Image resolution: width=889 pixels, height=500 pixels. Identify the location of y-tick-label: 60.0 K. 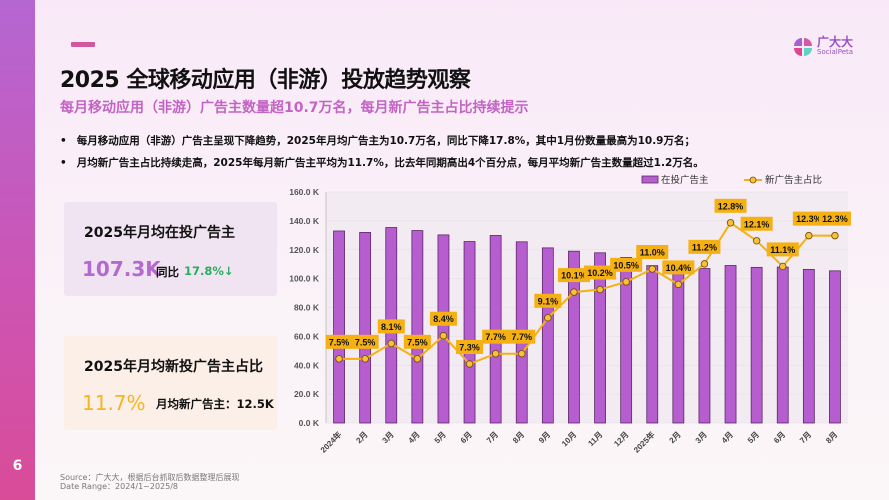
(307, 336).